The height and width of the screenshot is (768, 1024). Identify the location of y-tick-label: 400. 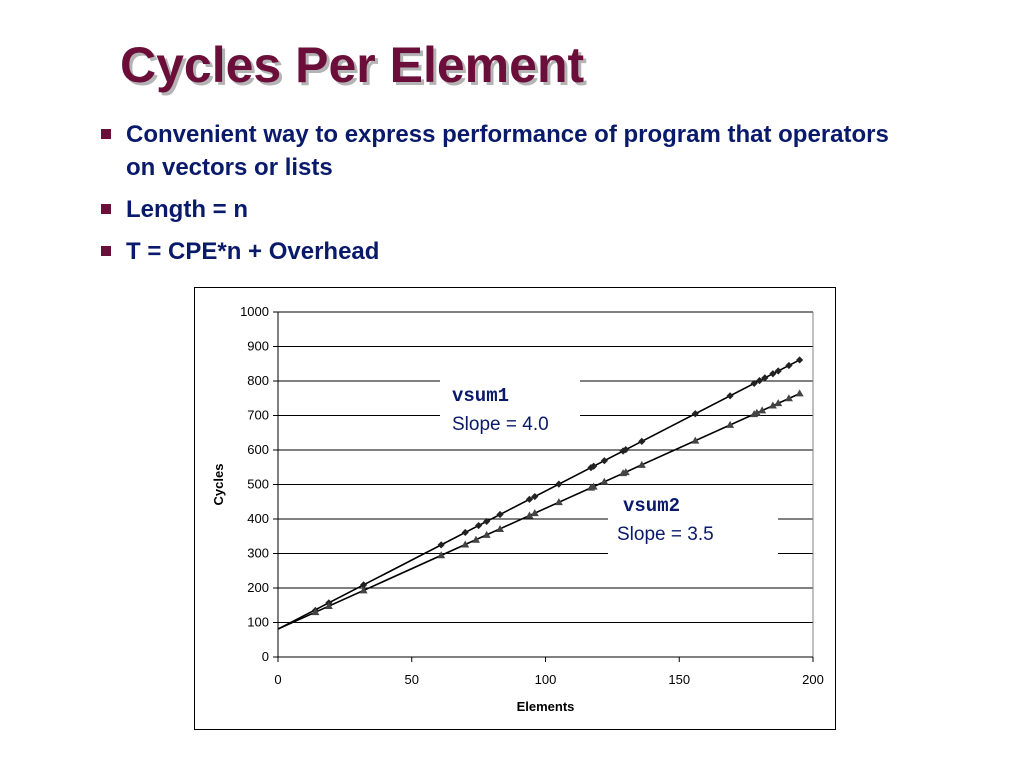
(258, 518).